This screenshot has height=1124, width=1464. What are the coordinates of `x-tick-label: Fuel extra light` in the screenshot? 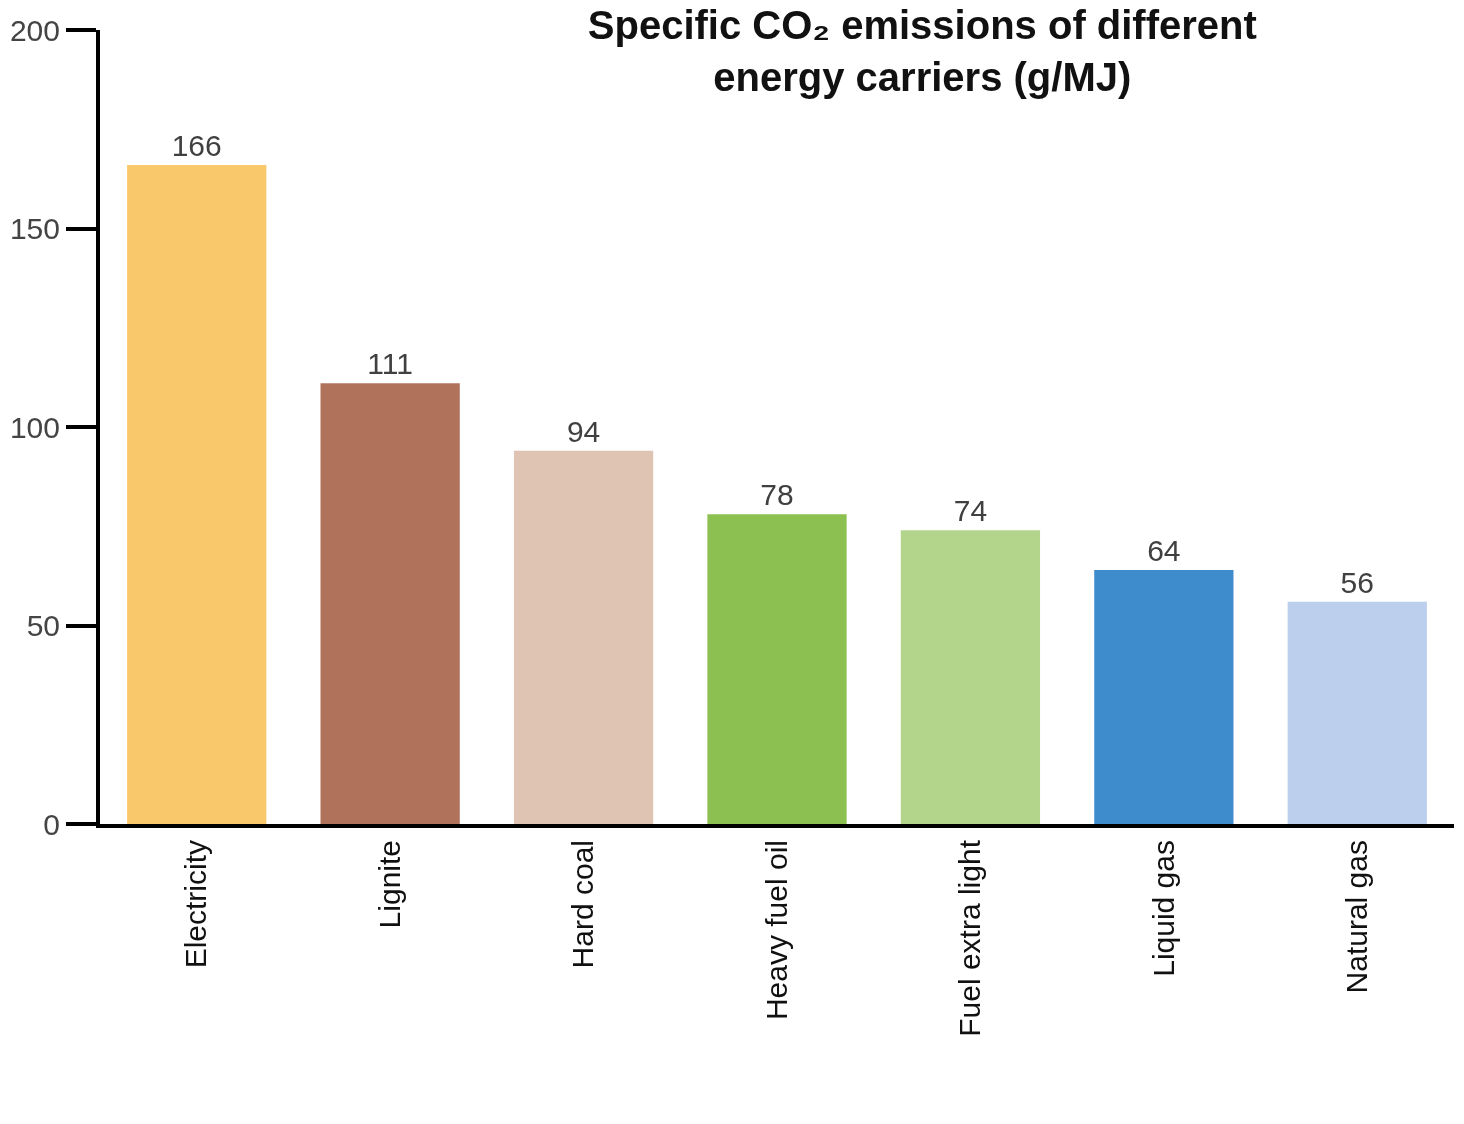 It's located at (970, 938).